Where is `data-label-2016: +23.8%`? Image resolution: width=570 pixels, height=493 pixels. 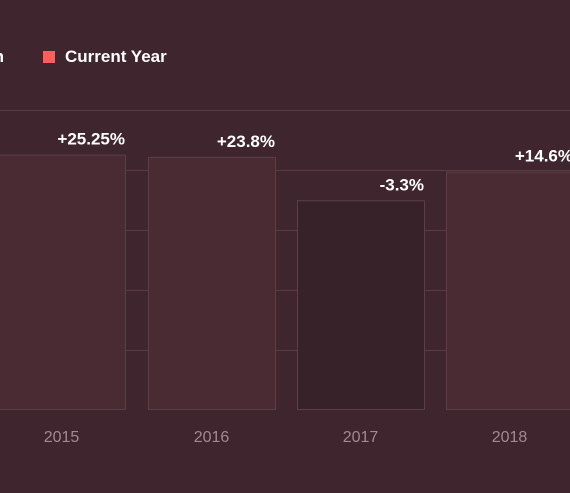
data-label-2016: +23.8% is located at coordinates (246, 141).